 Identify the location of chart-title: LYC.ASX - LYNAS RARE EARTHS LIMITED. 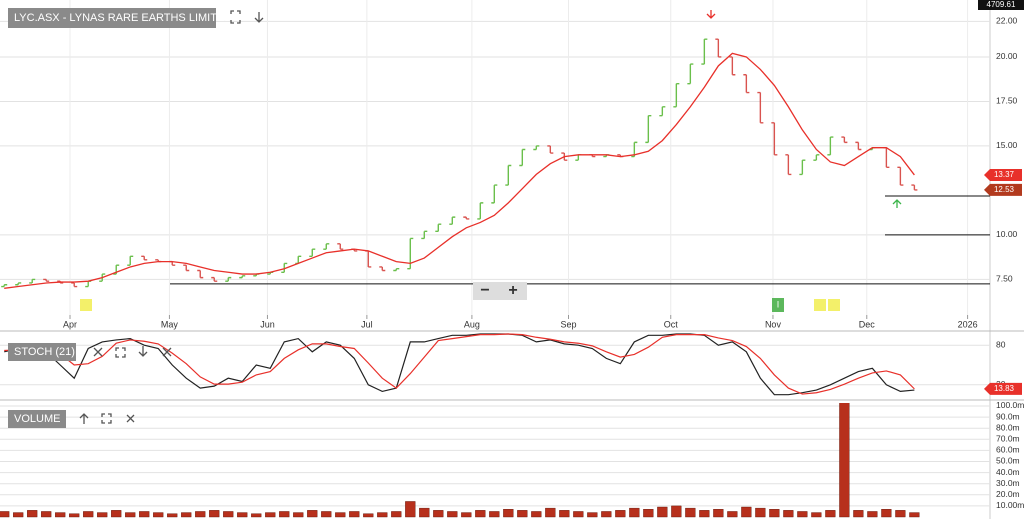
(123, 18).